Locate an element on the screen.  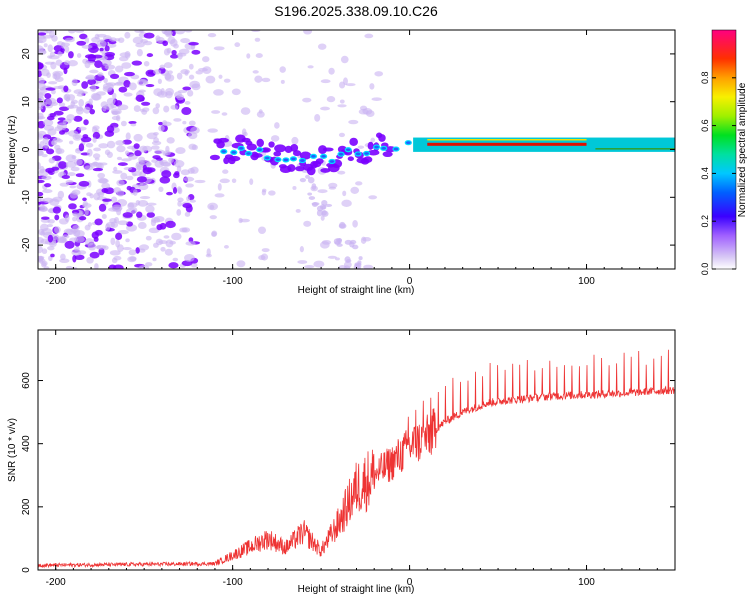
spectrogram-y-tick-label: -20 is located at coordinates (26, 244).